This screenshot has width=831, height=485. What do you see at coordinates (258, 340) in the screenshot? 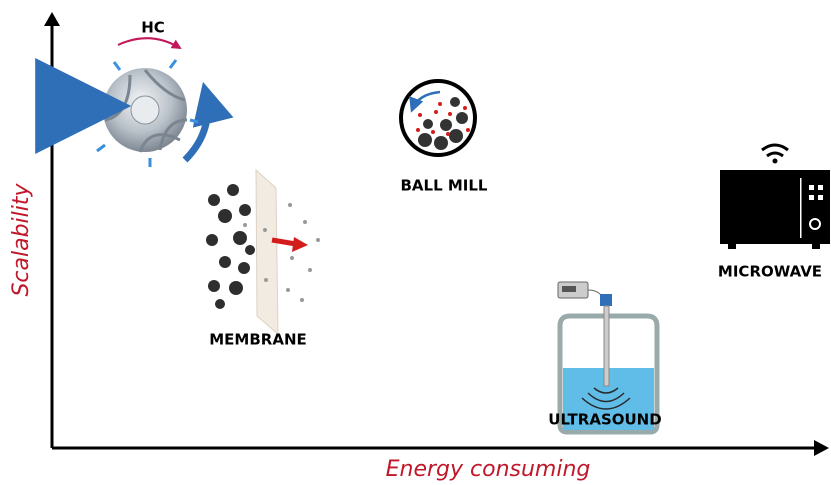
I see `node-label: MEMBRANE` at bounding box center [258, 340].